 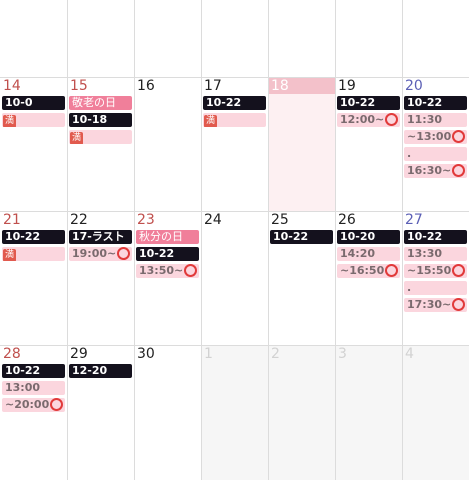 I want to click on holiday-event: 敬老の日, so click(x=100, y=103).